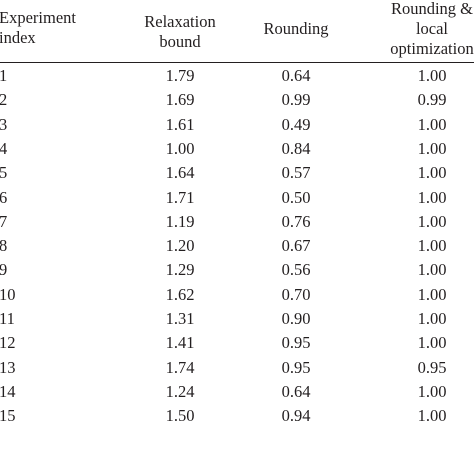 The height and width of the screenshot is (454, 474). Describe the element at coordinates (180, 124) in the screenshot. I see `cell-relaxation-bound: 1.61` at that location.